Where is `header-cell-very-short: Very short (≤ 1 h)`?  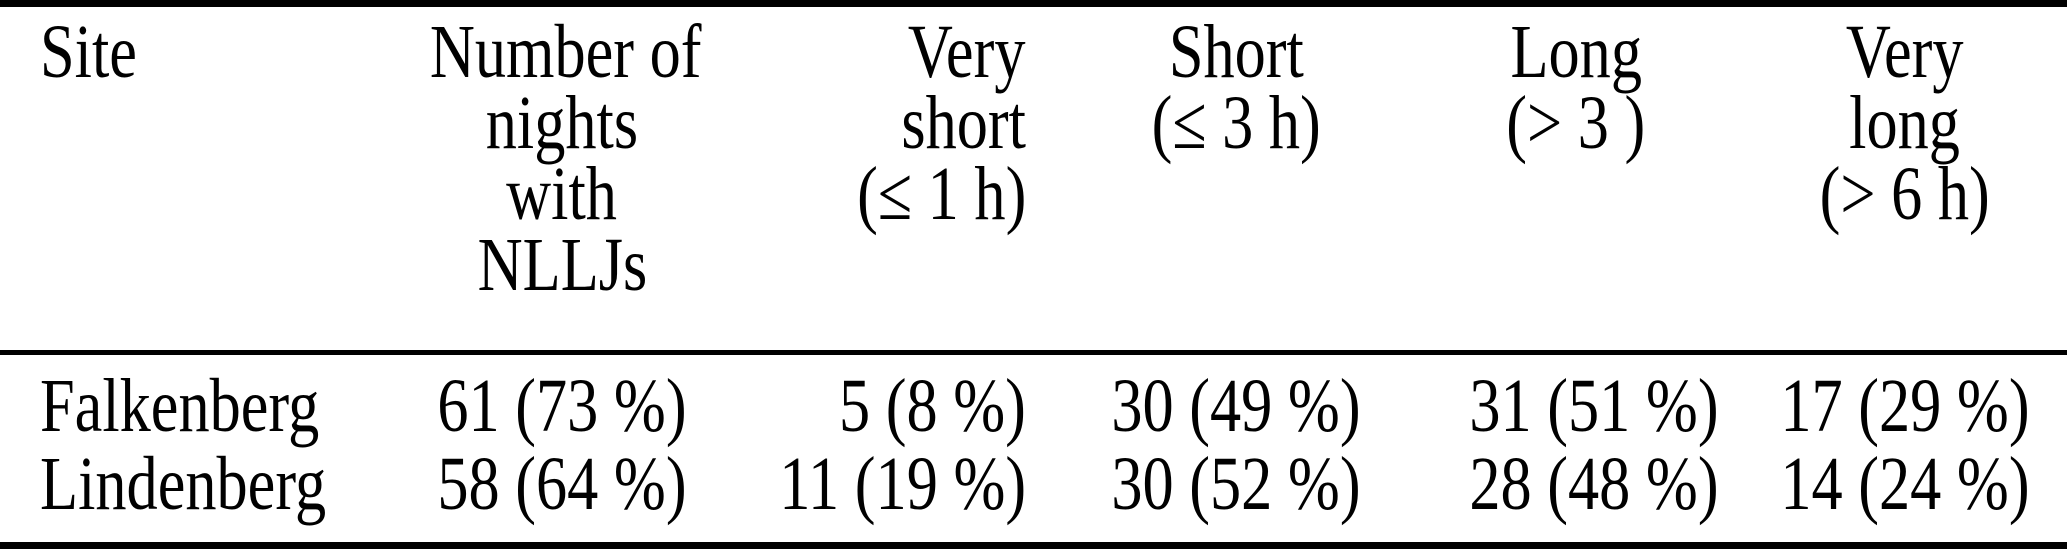 header-cell-very-short: Very short (≤ 1 h) is located at coordinates (877, 181).